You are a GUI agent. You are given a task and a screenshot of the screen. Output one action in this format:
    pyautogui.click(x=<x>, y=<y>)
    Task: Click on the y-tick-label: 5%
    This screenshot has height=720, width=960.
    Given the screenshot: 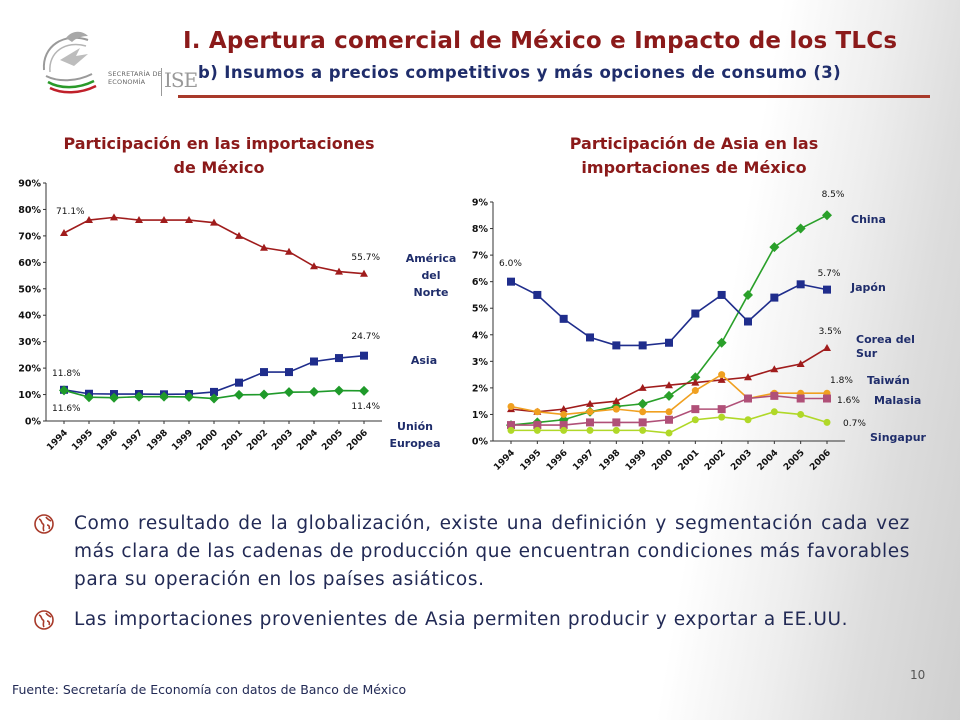 What is the action you would take?
    pyautogui.click(x=480, y=309)
    